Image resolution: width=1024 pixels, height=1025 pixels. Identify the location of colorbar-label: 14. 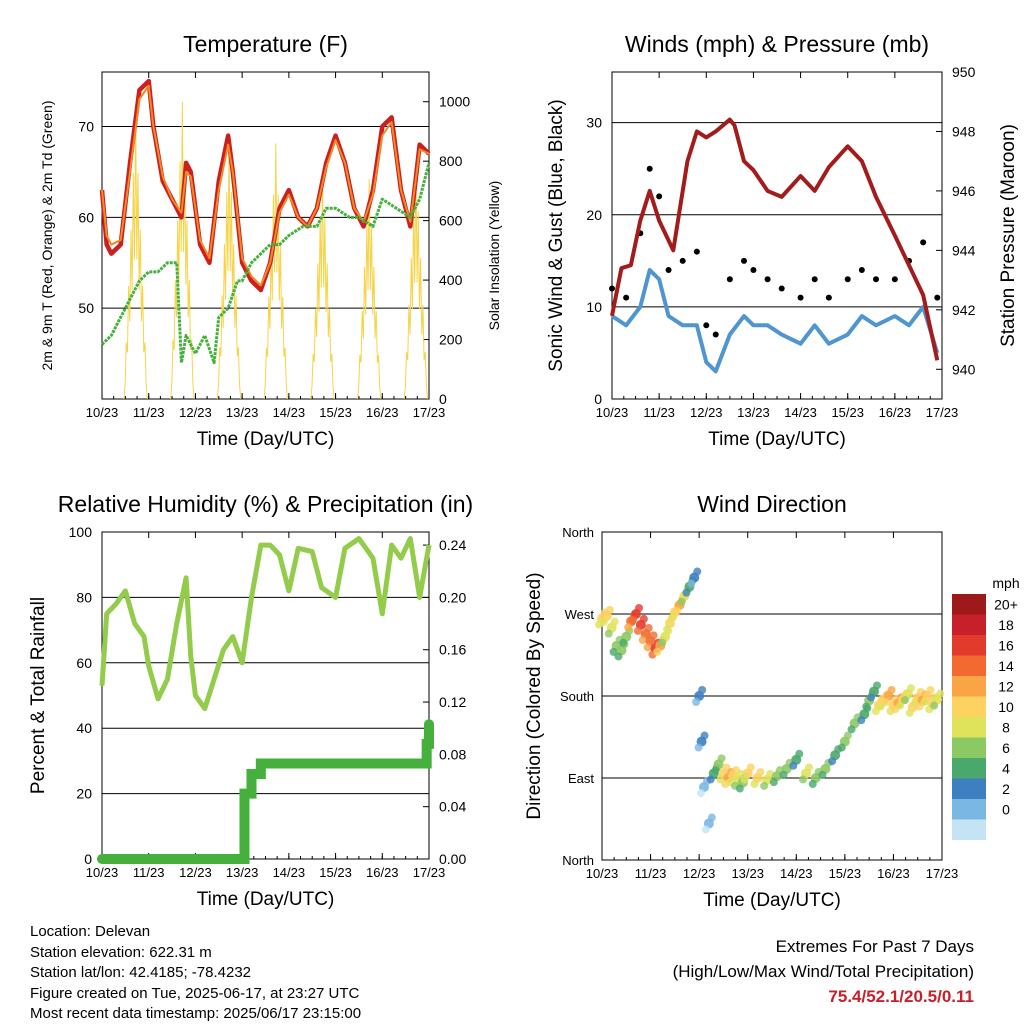
(1006, 666).